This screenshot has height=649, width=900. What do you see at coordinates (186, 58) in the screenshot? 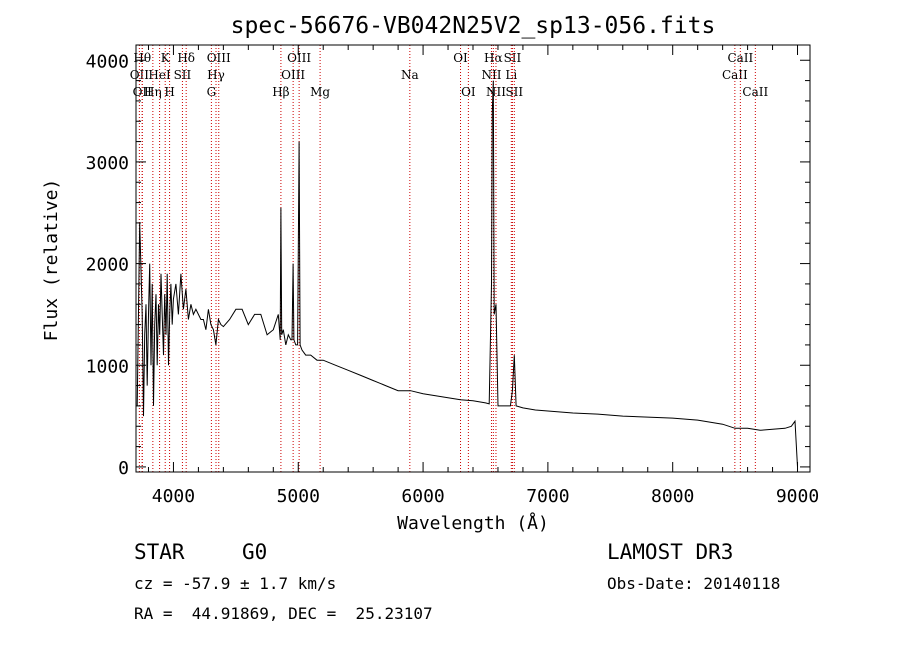
I see `marker-label: Hδ` at bounding box center [186, 58].